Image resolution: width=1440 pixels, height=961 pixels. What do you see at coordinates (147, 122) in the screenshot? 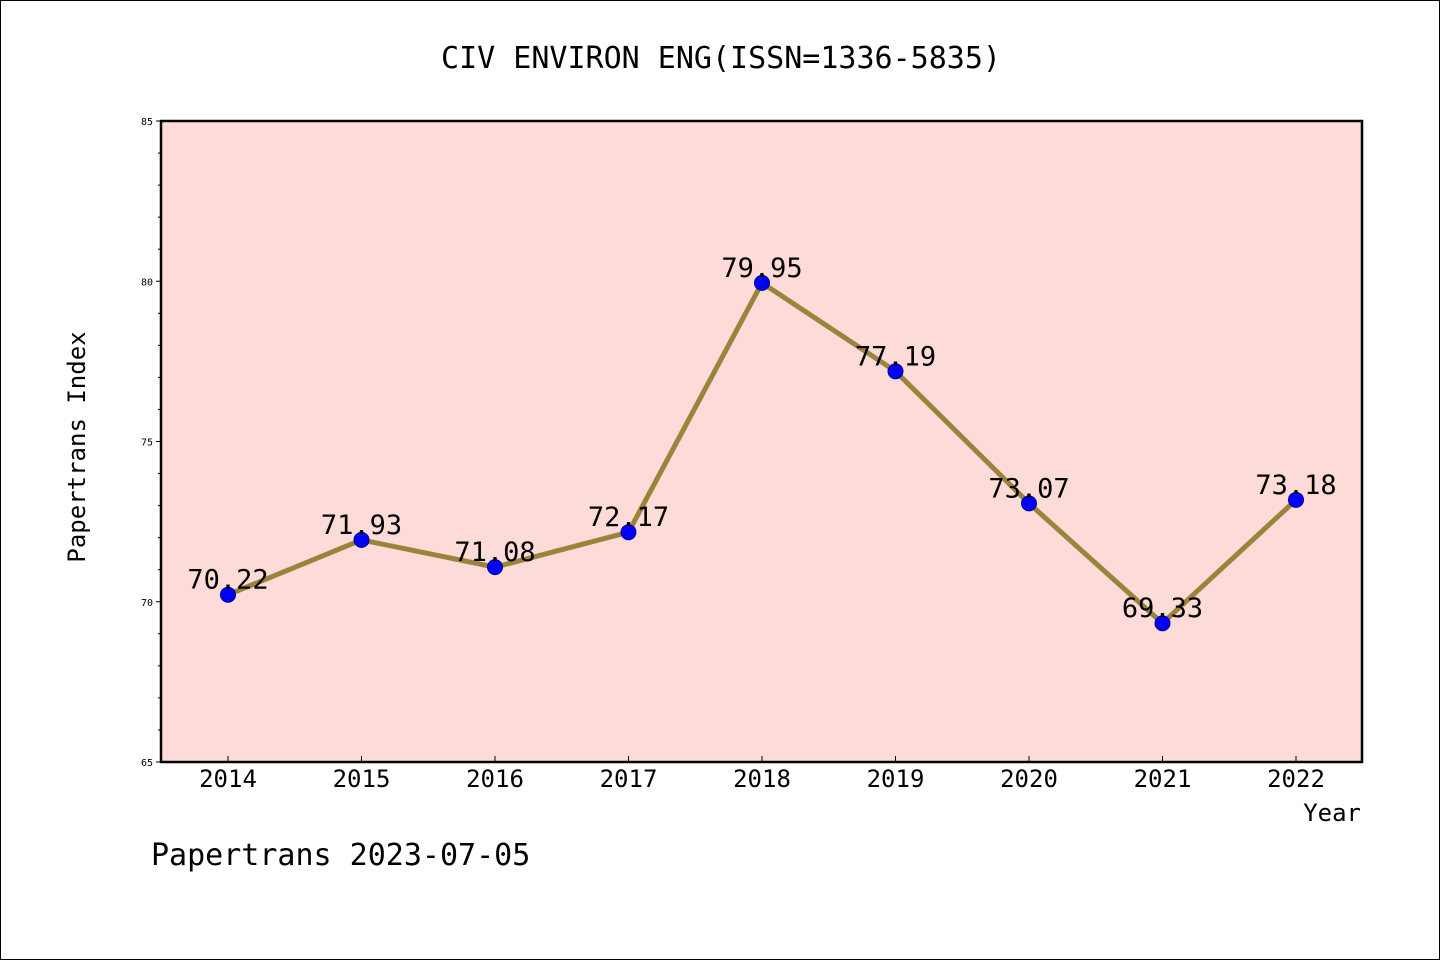
I see `y-tick-label: 85` at bounding box center [147, 122].